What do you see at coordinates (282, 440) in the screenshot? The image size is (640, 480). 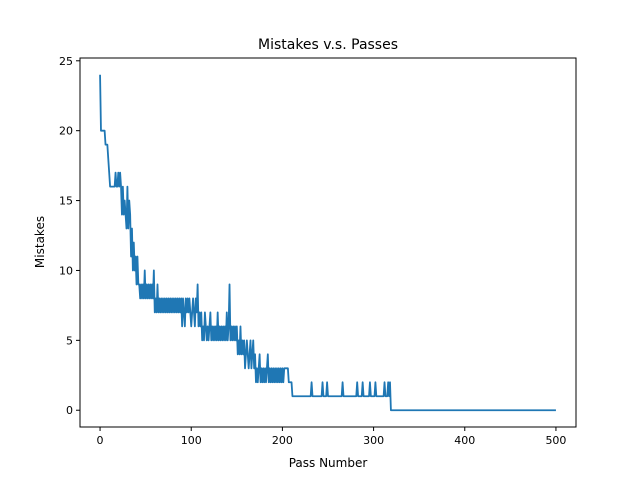 I see `x-tick-label: 200` at bounding box center [282, 440].